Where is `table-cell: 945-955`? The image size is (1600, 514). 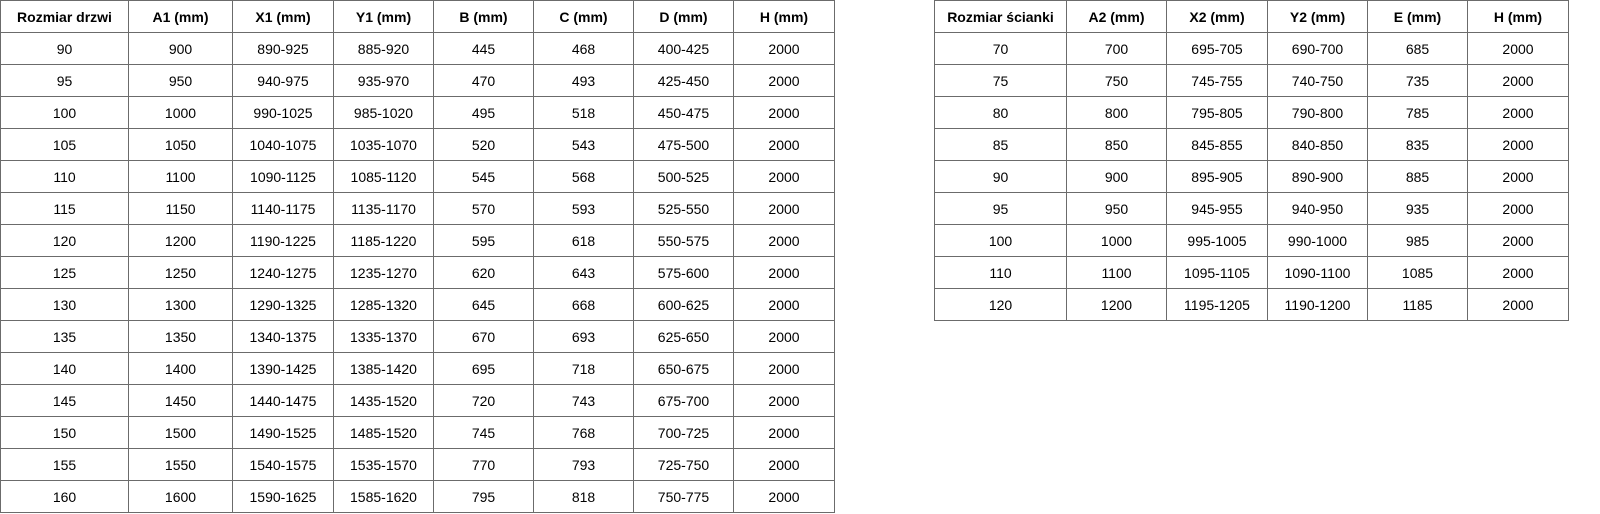
table-cell: 945-955 is located at coordinates (1217, 208).